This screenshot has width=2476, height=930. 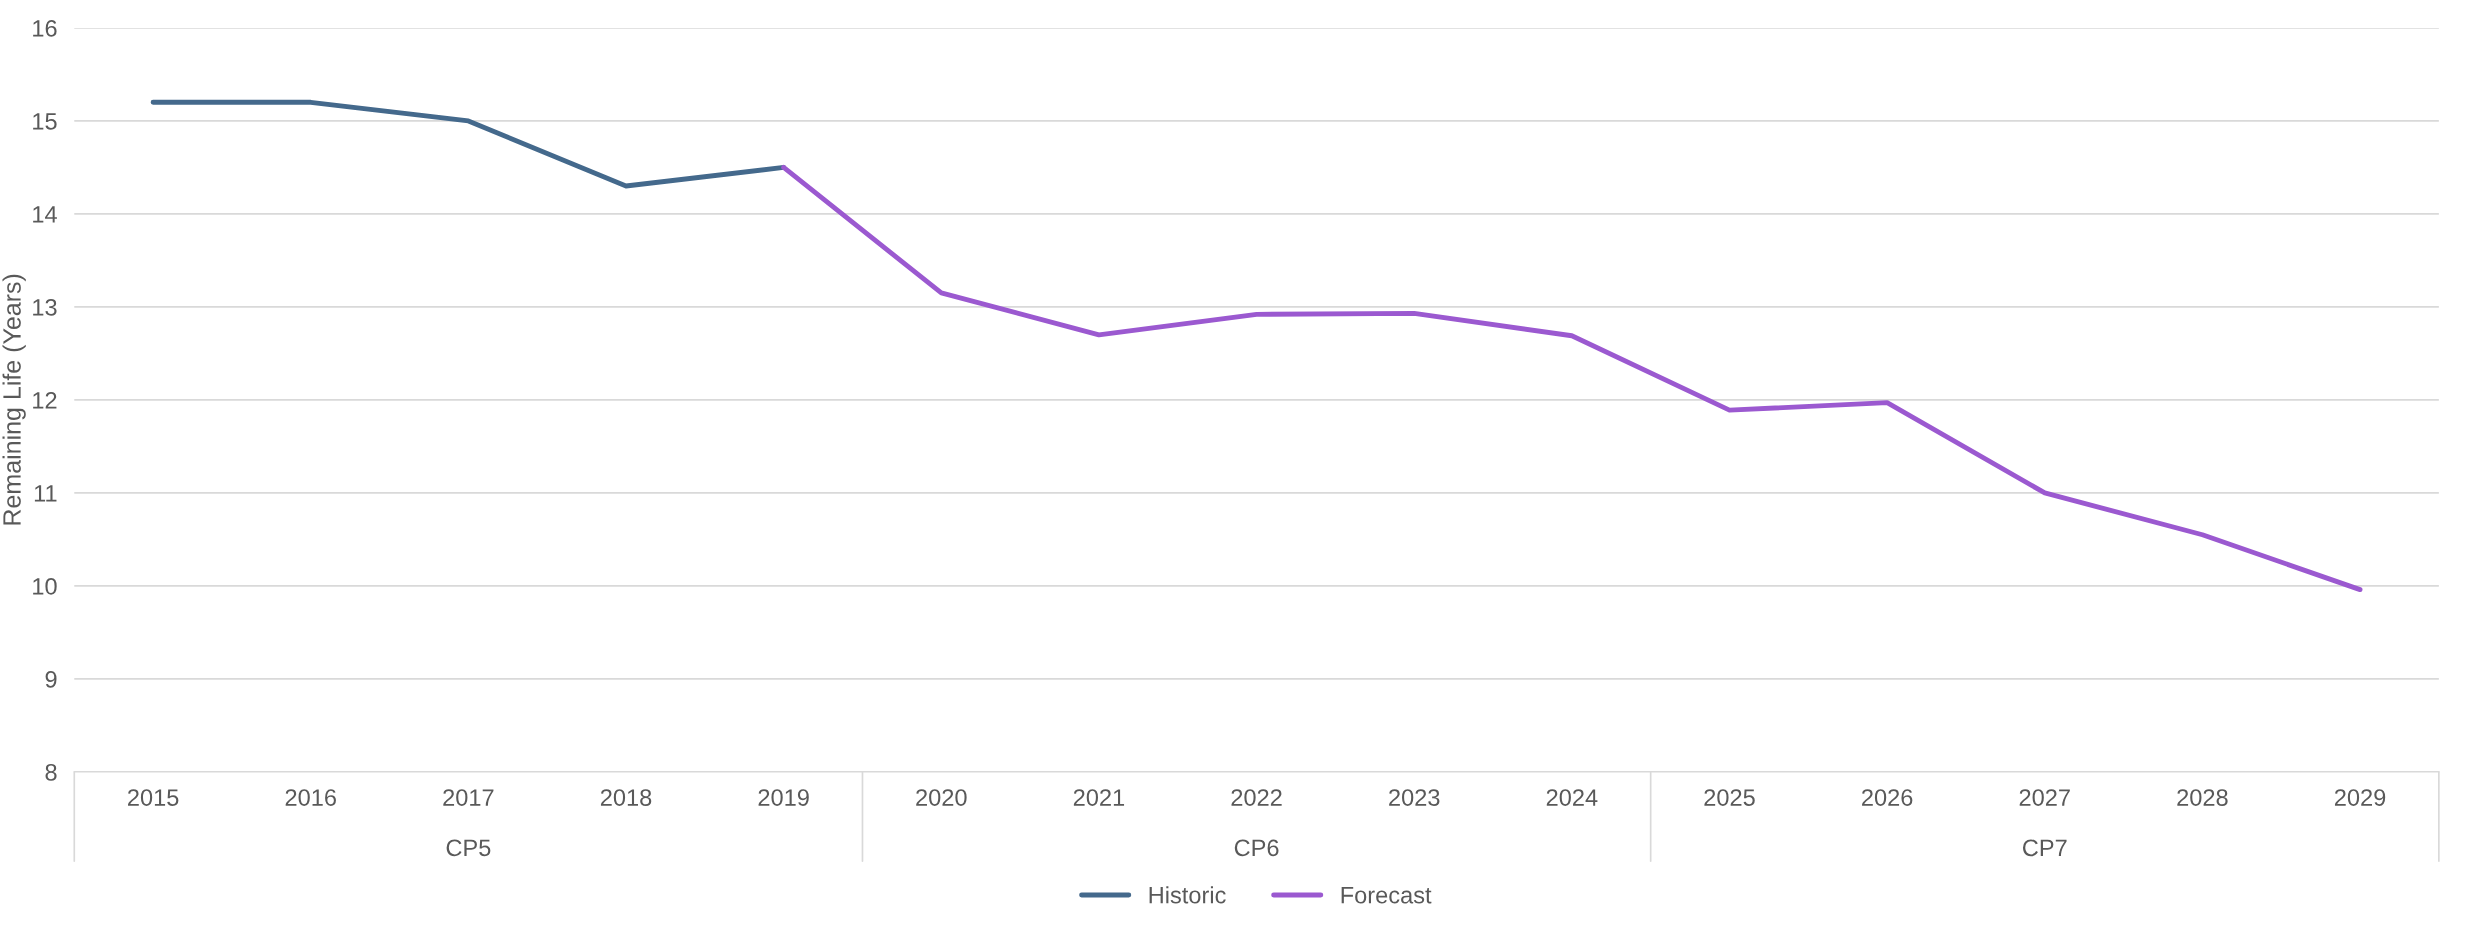 What do you see at coordinates (2044, 797) in the screenshot?
I see `x-tick-label: 2027` at bounding box center [2044, 797].